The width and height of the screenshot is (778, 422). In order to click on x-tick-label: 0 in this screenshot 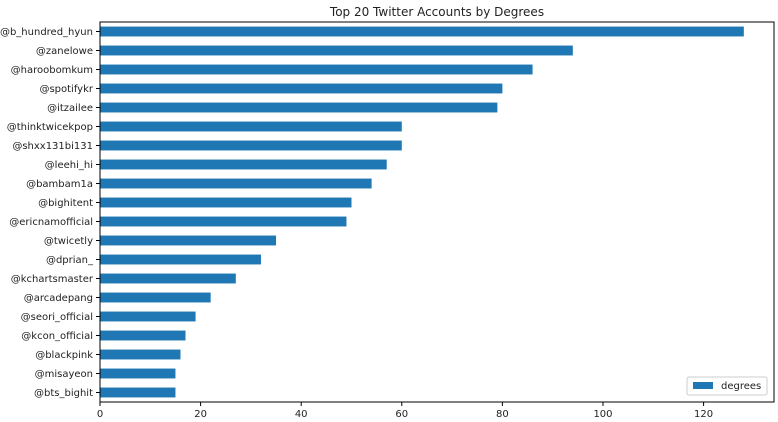, I will do `click(100, 414)`.